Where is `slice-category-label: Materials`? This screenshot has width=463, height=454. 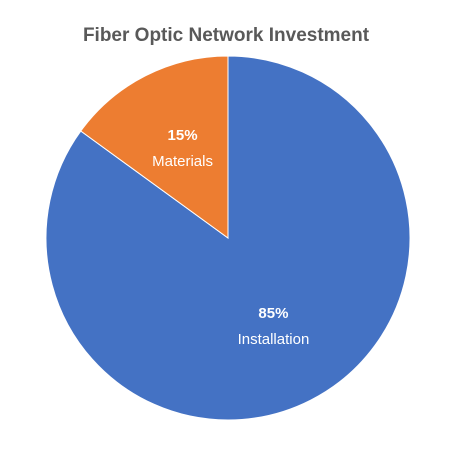 slice-category-label: Materials is located at coordinates (182, 161).